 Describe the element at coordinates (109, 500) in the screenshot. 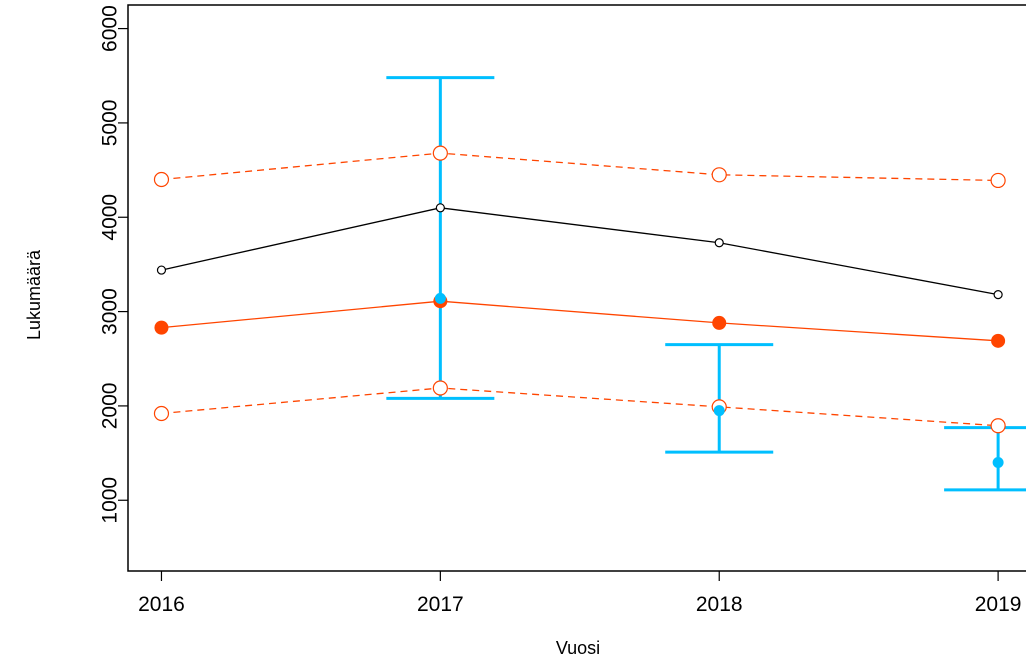

I see `y-tick-label: 1000` at that location.